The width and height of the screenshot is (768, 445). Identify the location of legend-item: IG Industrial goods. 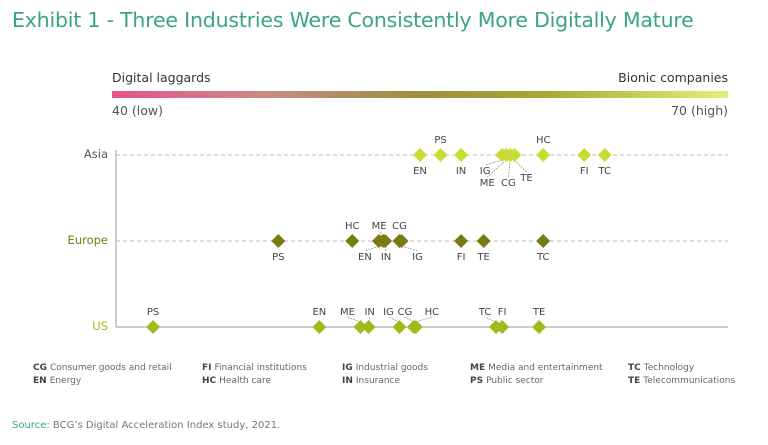
(385, 368).